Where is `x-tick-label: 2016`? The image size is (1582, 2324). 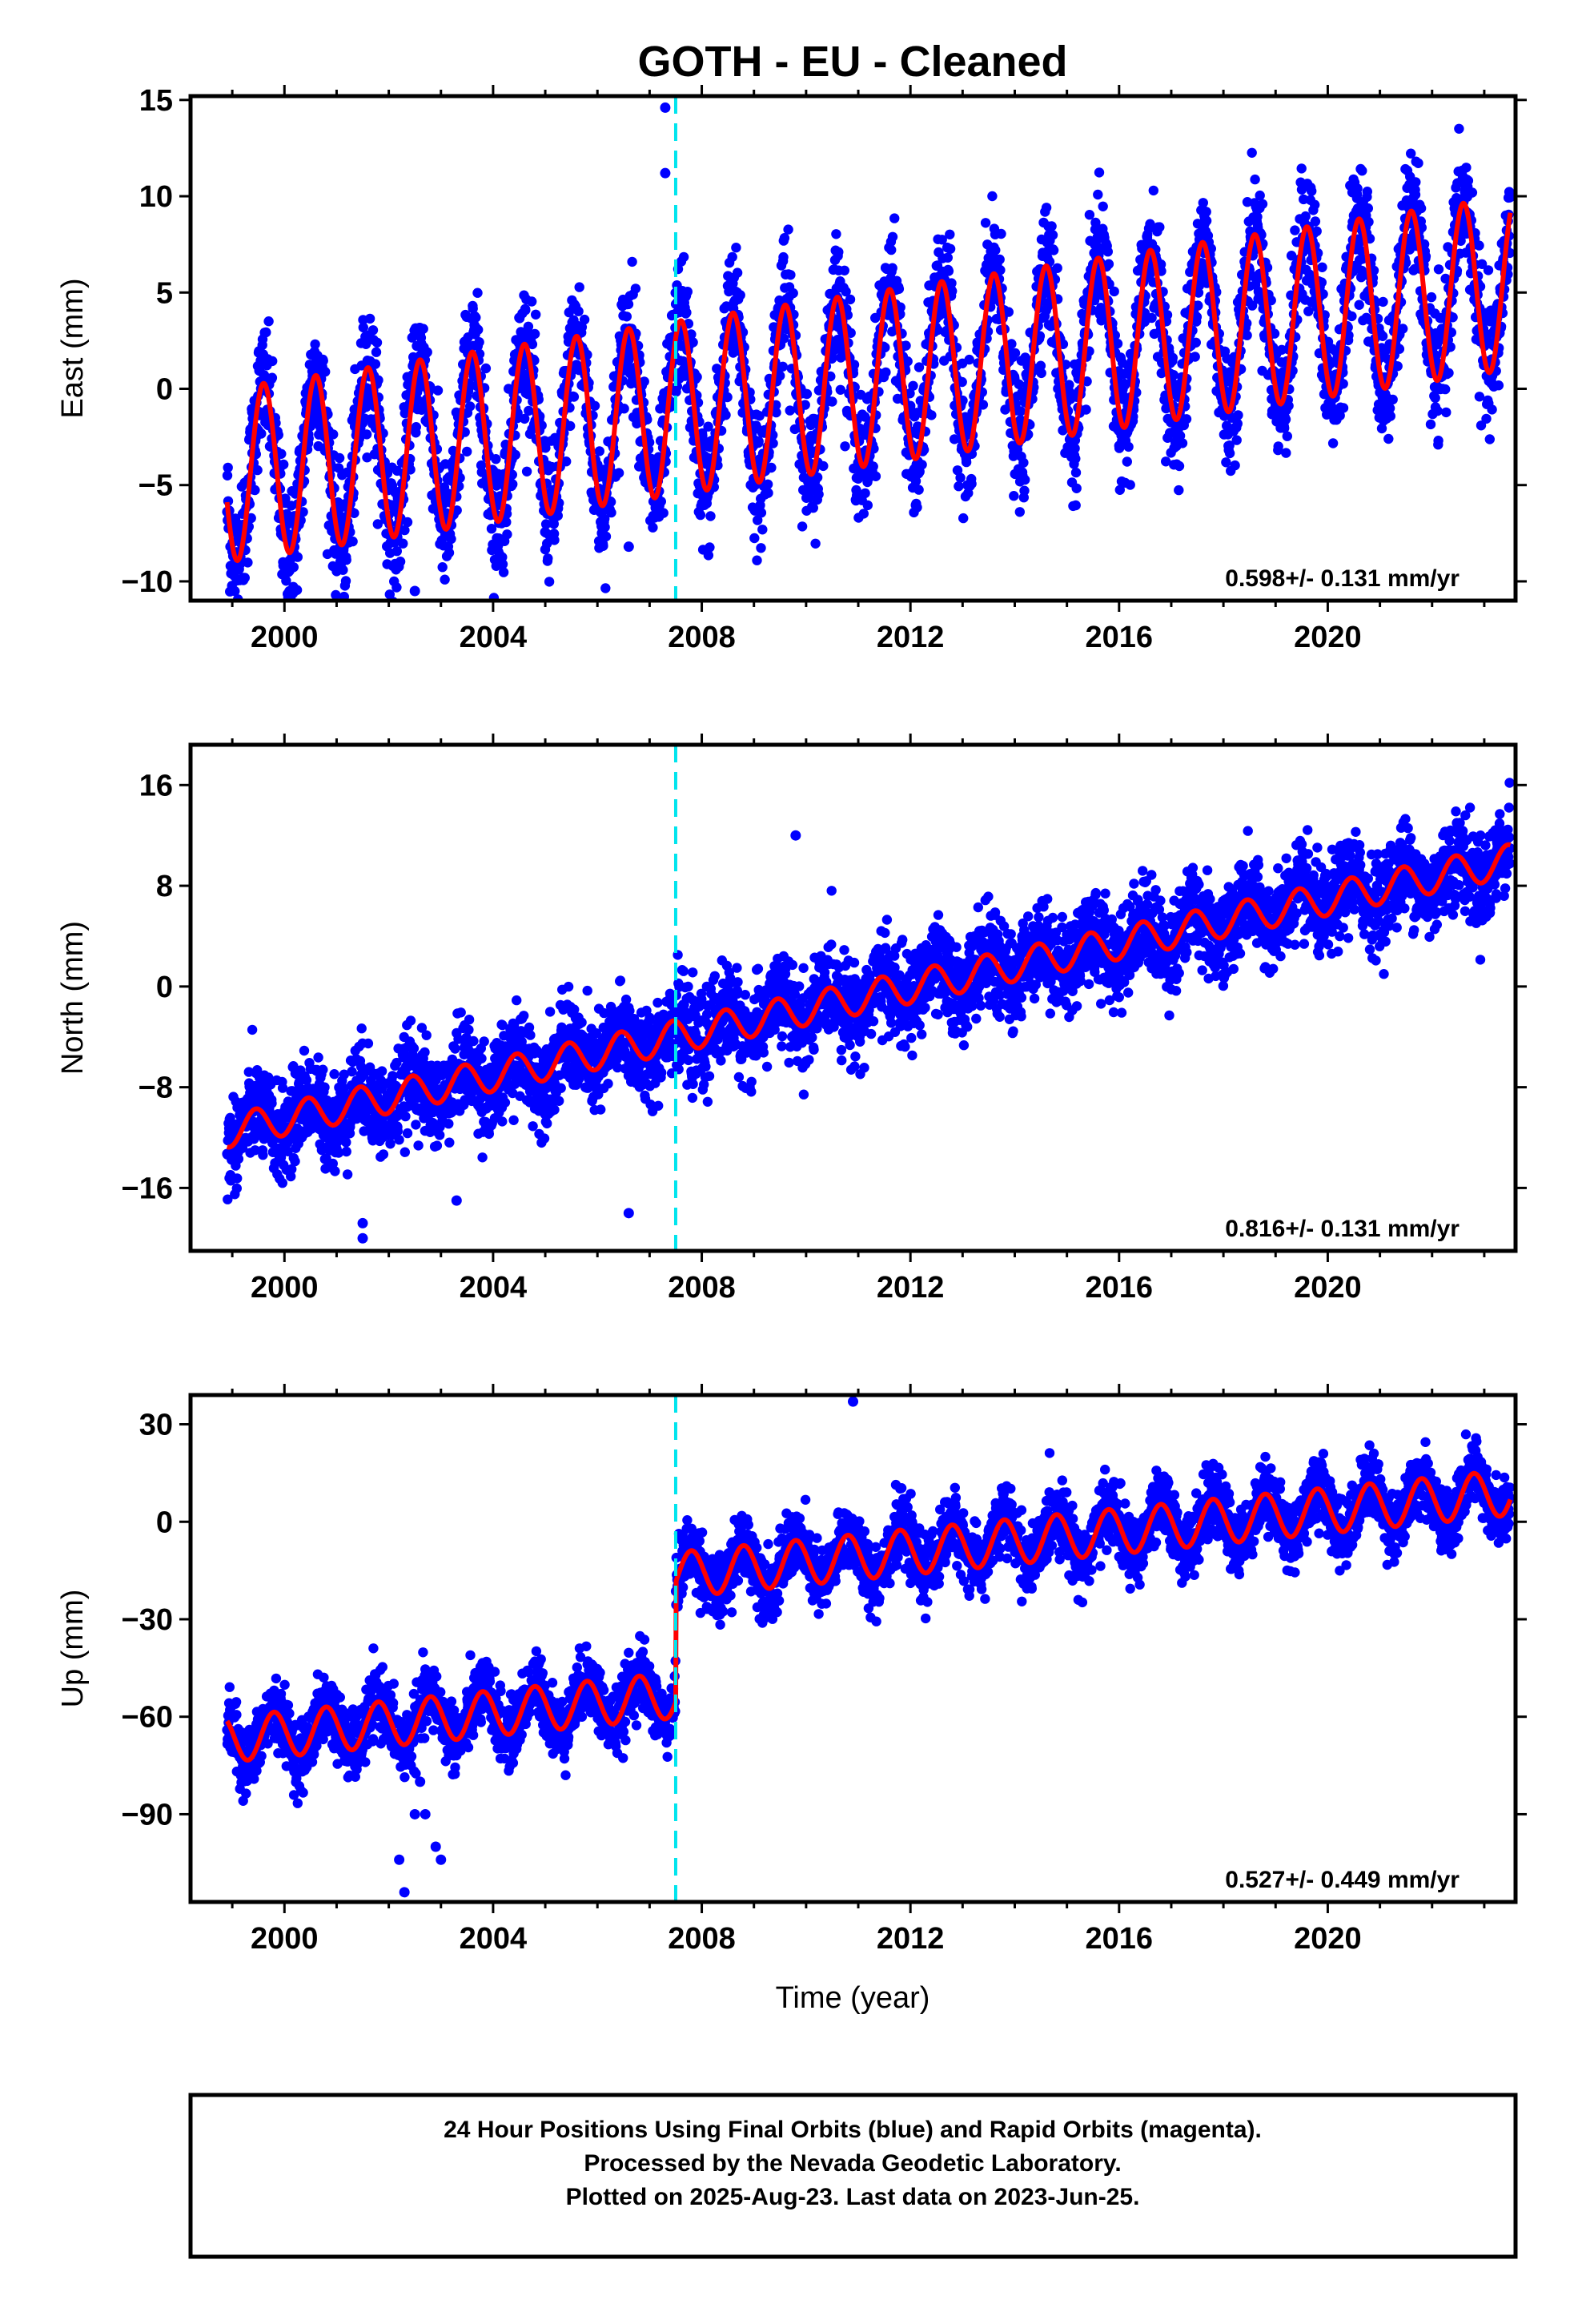
x-tick-label: 2016 is located at coordinates (1120, 637).